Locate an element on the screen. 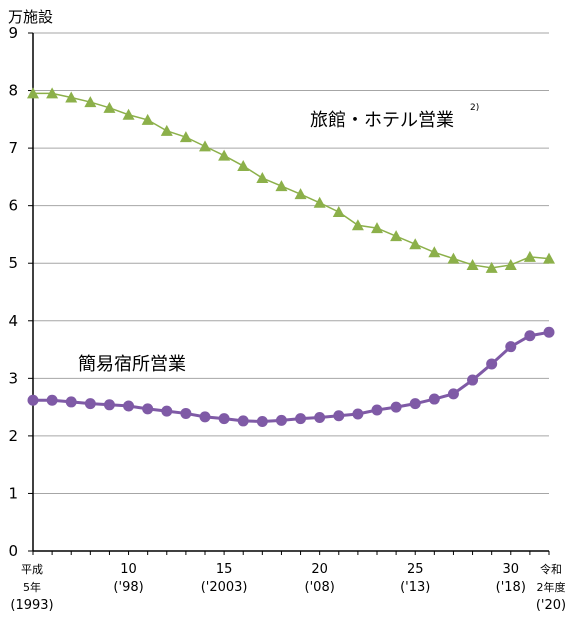  x-tick-label: 令和 2年度 ('20) is located at coordinates (551, 587).